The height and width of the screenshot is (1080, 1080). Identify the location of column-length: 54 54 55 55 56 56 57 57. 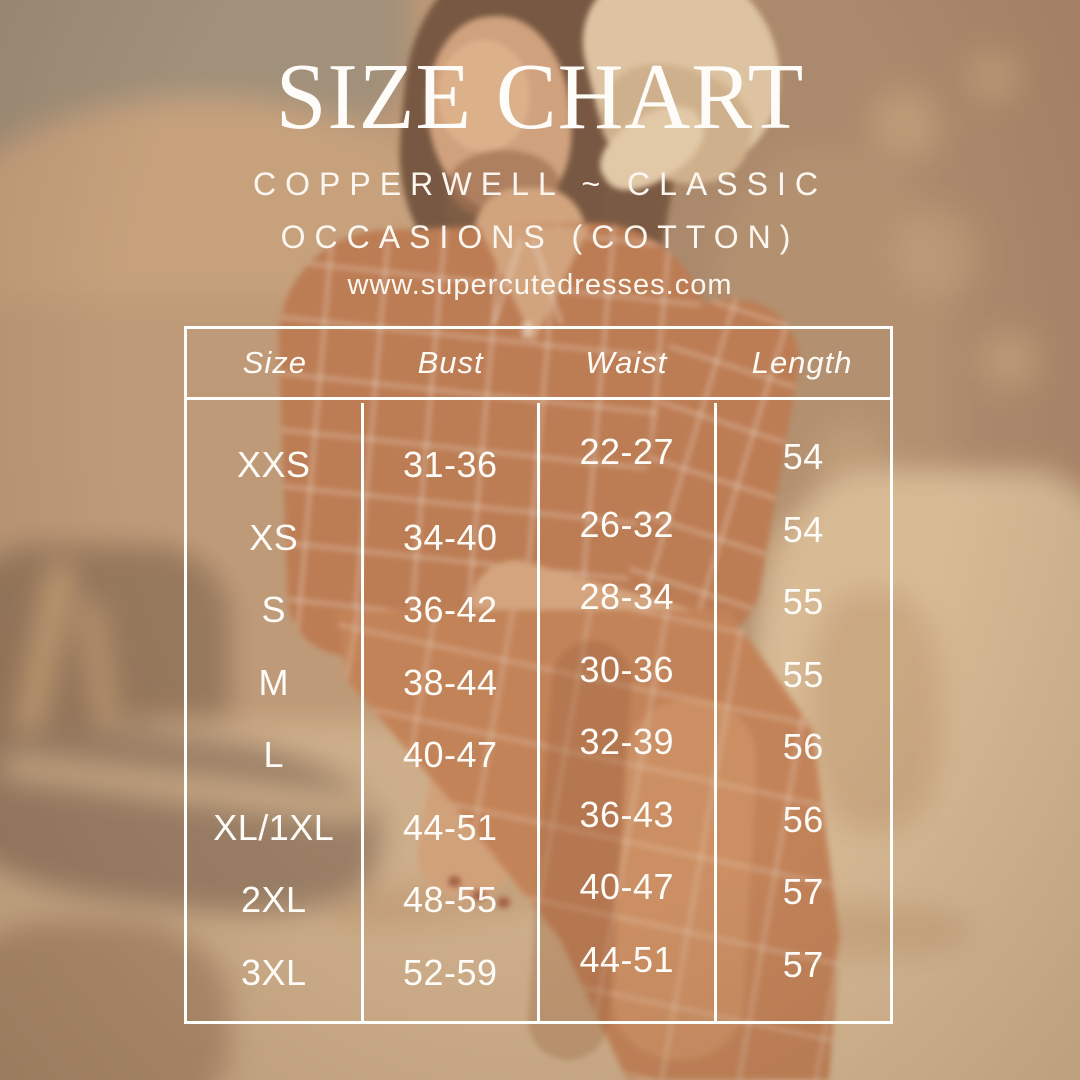
(802, 712).